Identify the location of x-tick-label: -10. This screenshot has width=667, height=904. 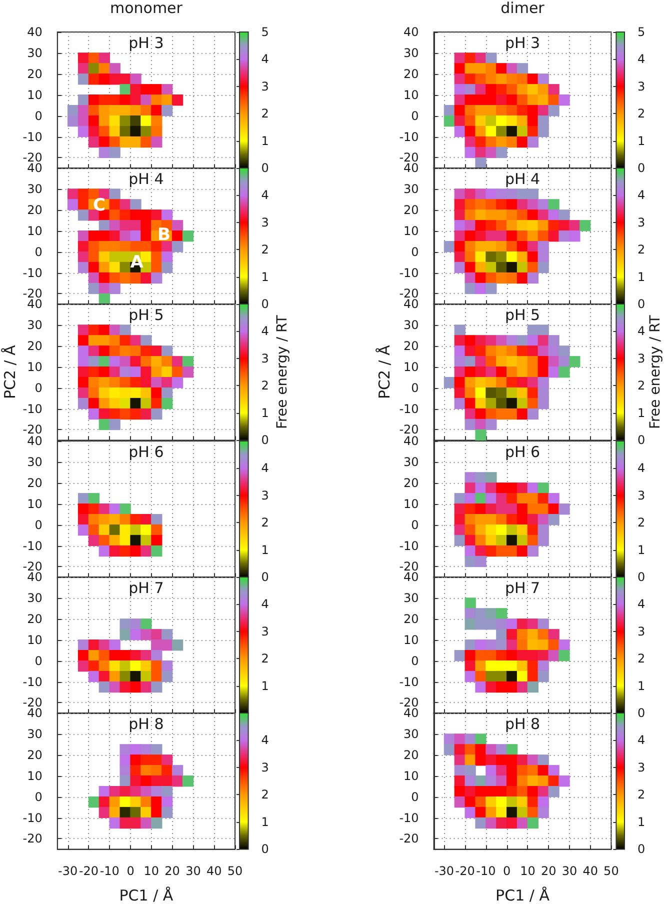
(486, 871).